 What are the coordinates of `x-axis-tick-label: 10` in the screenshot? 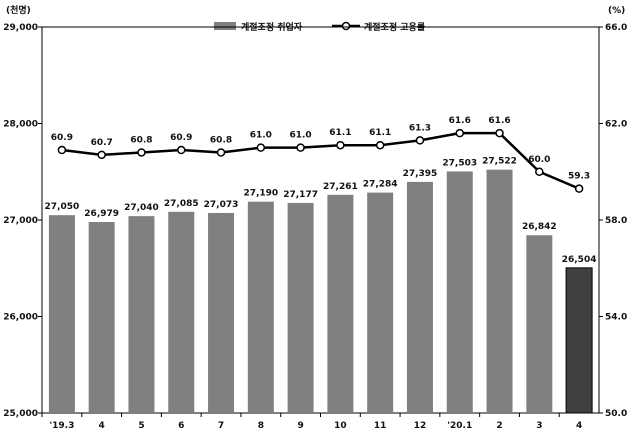 It's located at (340, 426).